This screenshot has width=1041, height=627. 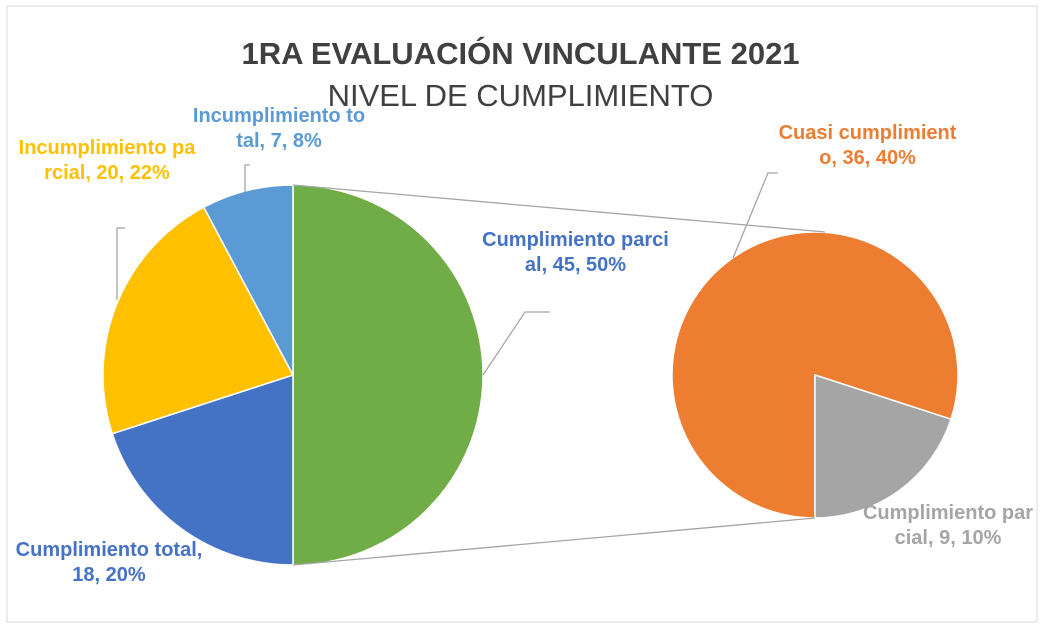 What do you see at coordinates (575, 252) in the screenshot?
I see `data-label: Cumplimiento parcial, 45, 50%` at bounding box center [575, 252].